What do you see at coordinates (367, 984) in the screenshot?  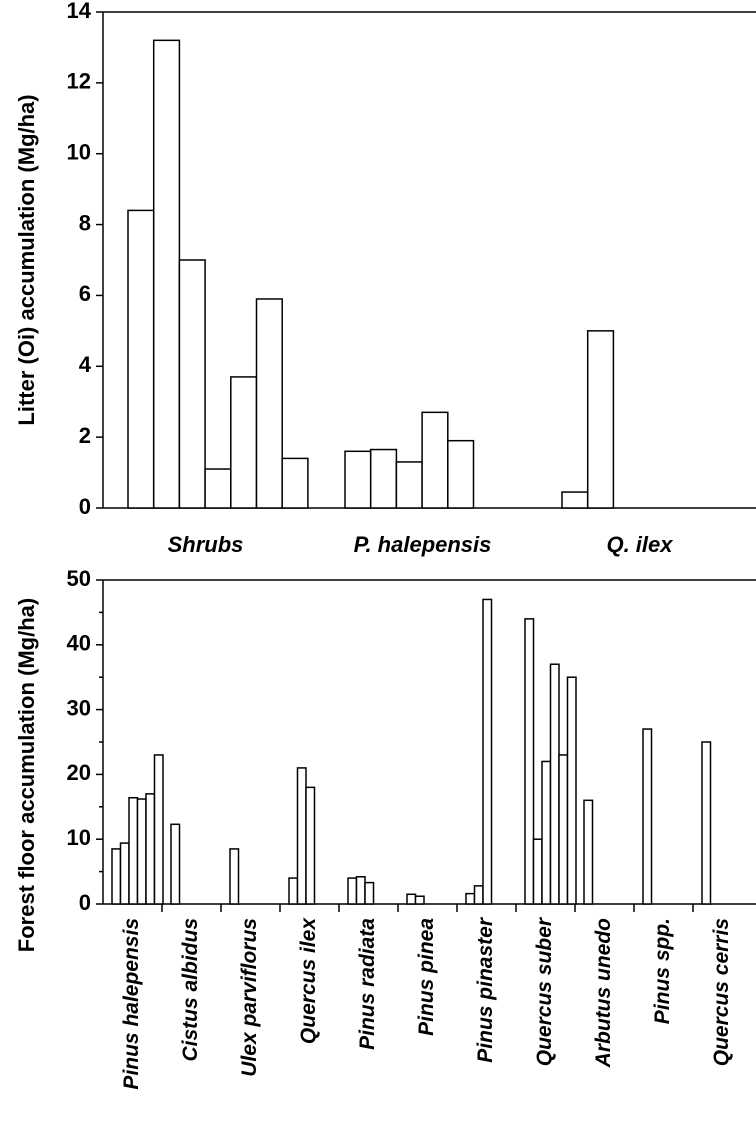 I see `x-tick-label: Pinus radiata` at bounding box center [367, 984].